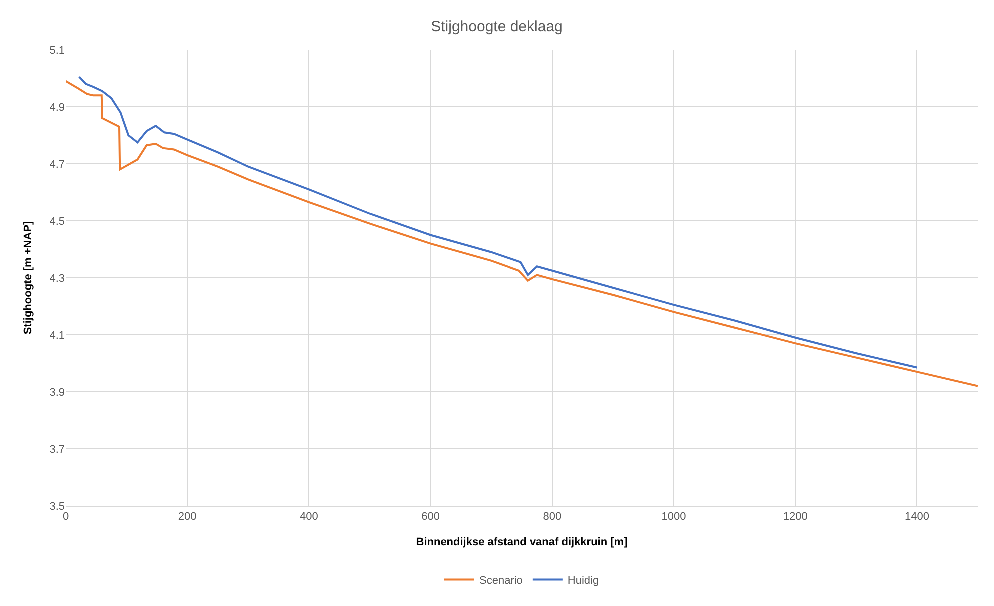 Image resolution: width=994 pixels, height=606 pixels. What do you see at coordinates (501, 581) in the screenshot?
I see `legend-label: Scenario` at bounding box center [501, 581].